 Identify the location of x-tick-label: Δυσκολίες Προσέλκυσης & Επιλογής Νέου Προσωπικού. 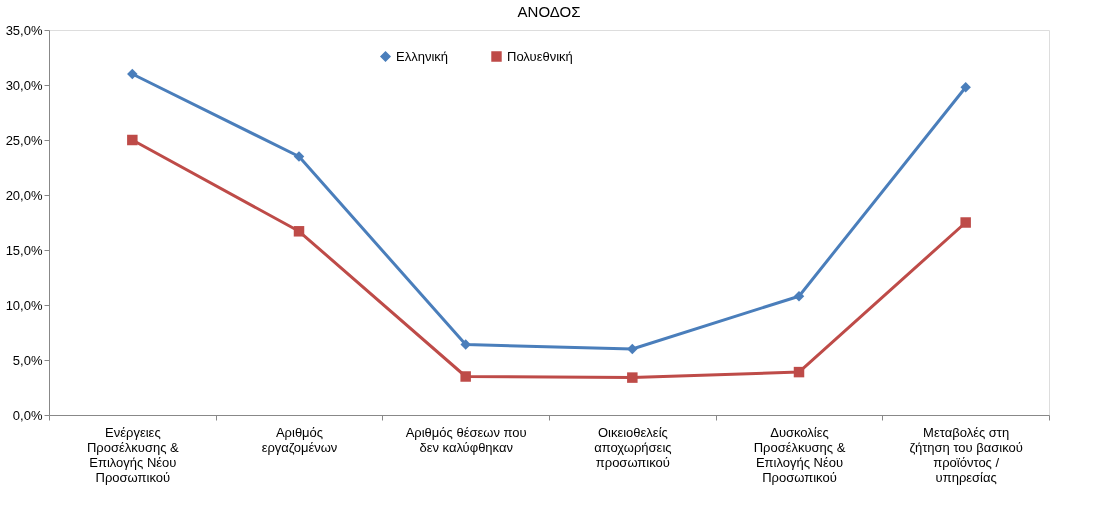
(799, 454).